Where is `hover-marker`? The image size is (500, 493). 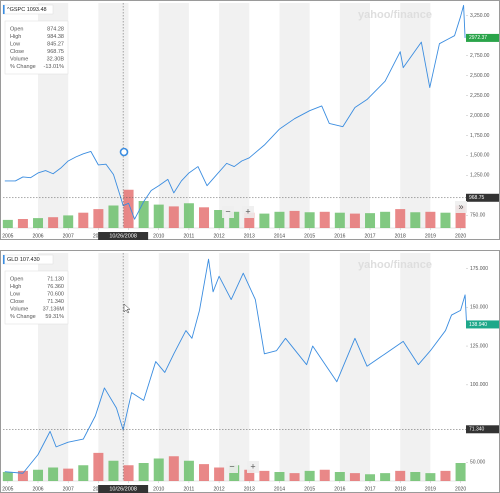
hover-marker is located at coordinates (124, 152).